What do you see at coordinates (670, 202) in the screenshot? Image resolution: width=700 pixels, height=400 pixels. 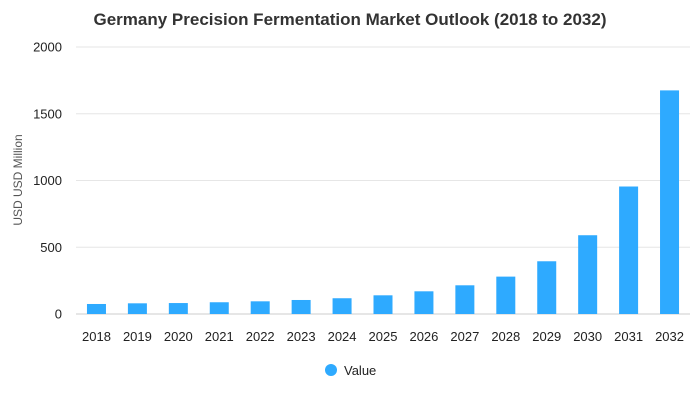 I see `bar-2032` at bounding box center [670, 202].